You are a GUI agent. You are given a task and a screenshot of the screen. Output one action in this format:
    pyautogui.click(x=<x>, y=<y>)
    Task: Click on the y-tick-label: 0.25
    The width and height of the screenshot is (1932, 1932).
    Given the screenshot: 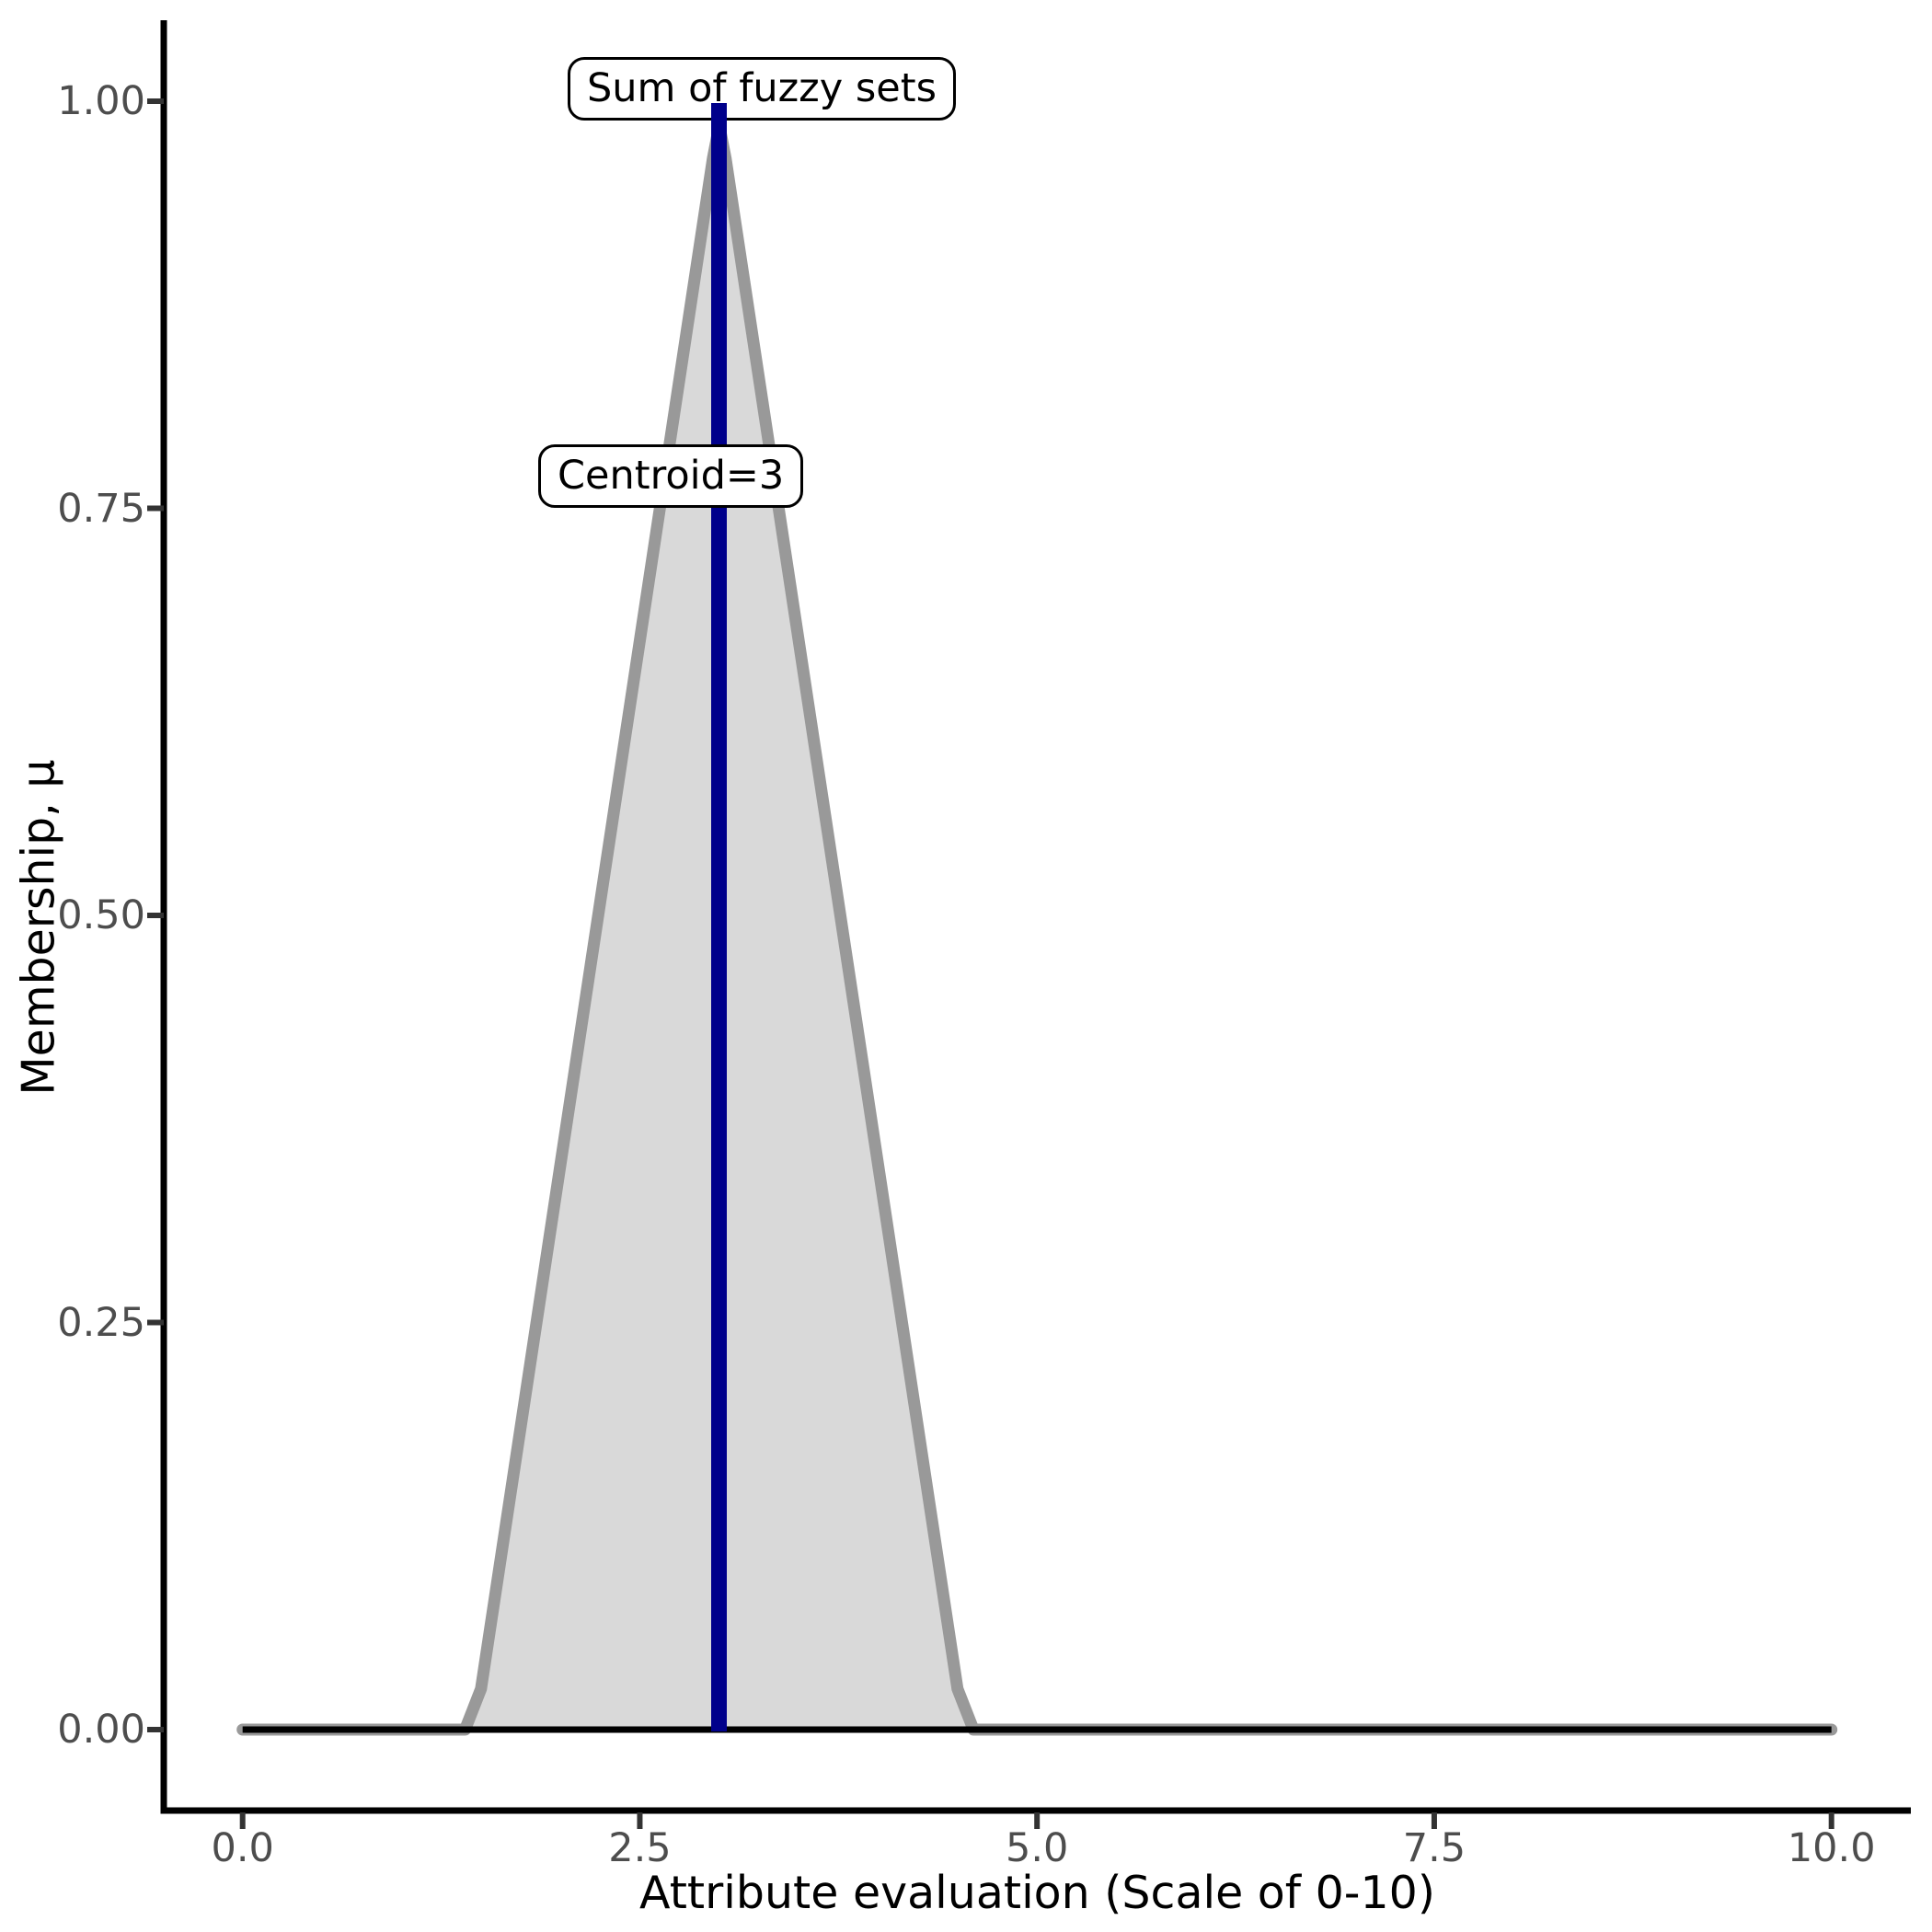 What is the action you would take?
    pyautogui.click(x=101, y=1322)
    